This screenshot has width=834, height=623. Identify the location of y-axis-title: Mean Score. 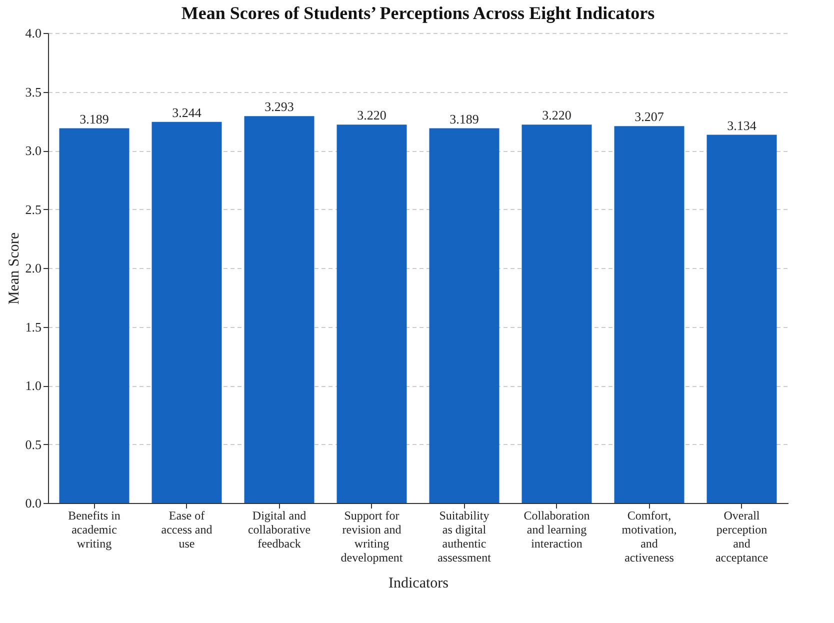
(14, 268).